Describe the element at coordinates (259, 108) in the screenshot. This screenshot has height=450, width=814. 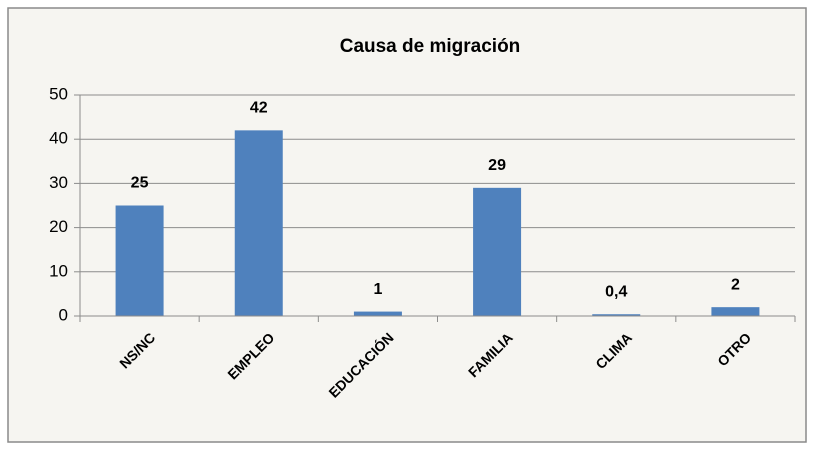
I see `value-label: 42` at that location.